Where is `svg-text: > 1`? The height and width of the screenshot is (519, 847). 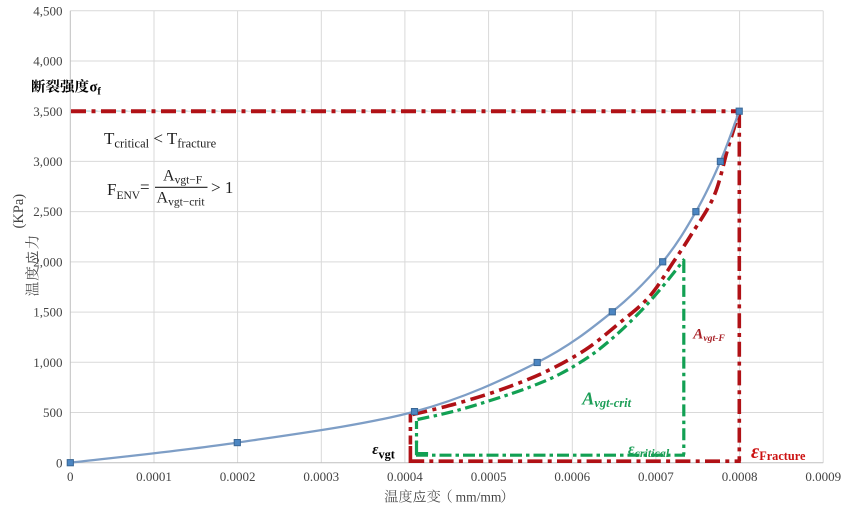 svg-text: > 1 is located at coordinates (222, 187).